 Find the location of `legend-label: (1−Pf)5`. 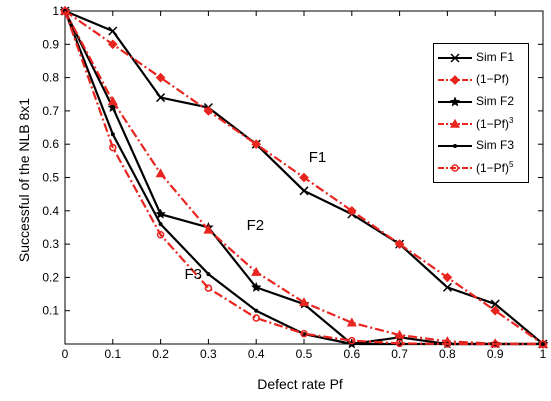

legend-label: (1−Pf)5 is located at coordinates (494, 167).